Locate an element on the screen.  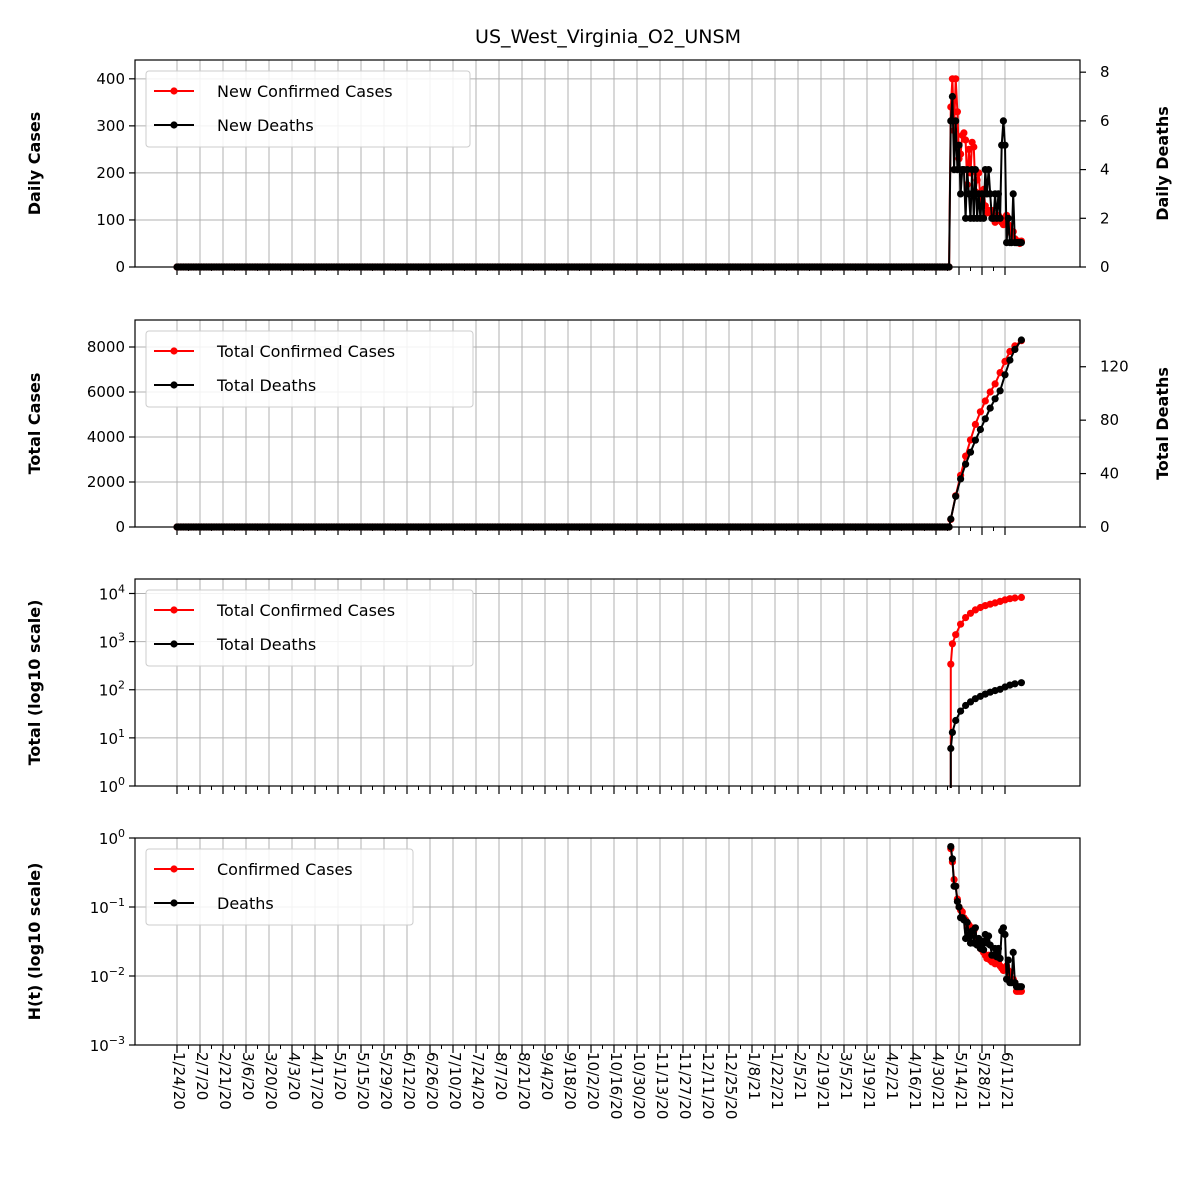
legend-label: Total Confirmed Cases is located at coordinates (305, 351).